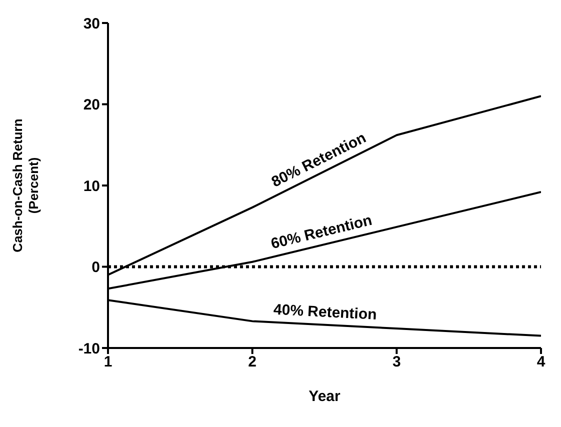  Describe the element at coordinates (321, 232) in the screenshot. I see `text: 60% Retention` at that location.